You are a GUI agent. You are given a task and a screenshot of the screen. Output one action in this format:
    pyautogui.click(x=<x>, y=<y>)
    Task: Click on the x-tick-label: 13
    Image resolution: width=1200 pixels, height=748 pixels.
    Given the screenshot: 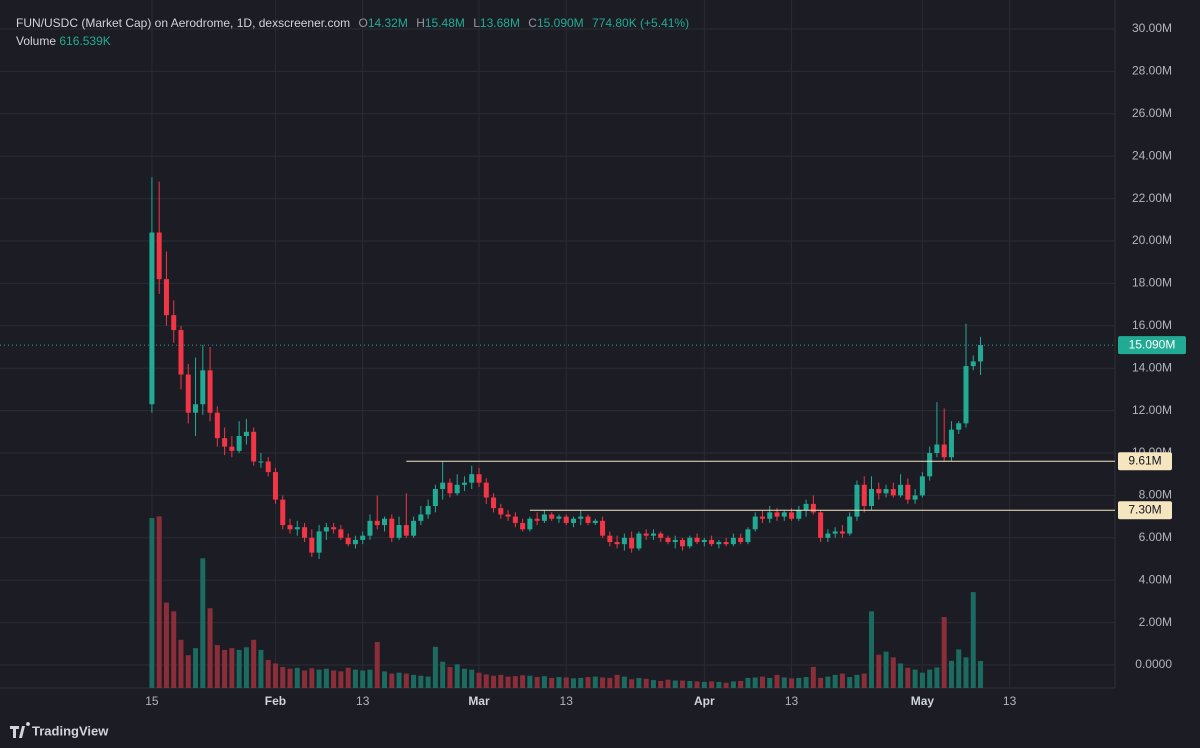 What is the action you would take?
    pyautogui.click(x=792, y=701)
    